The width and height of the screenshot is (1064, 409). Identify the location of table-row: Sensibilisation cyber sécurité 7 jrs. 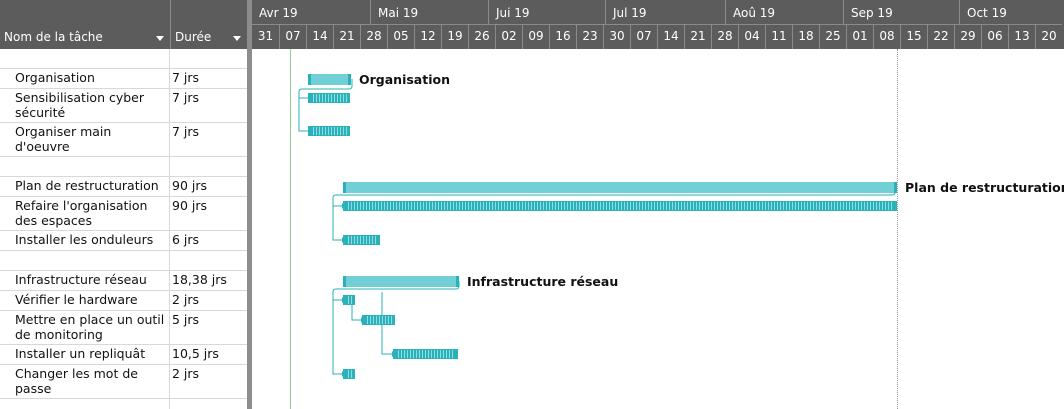
(123, 106).